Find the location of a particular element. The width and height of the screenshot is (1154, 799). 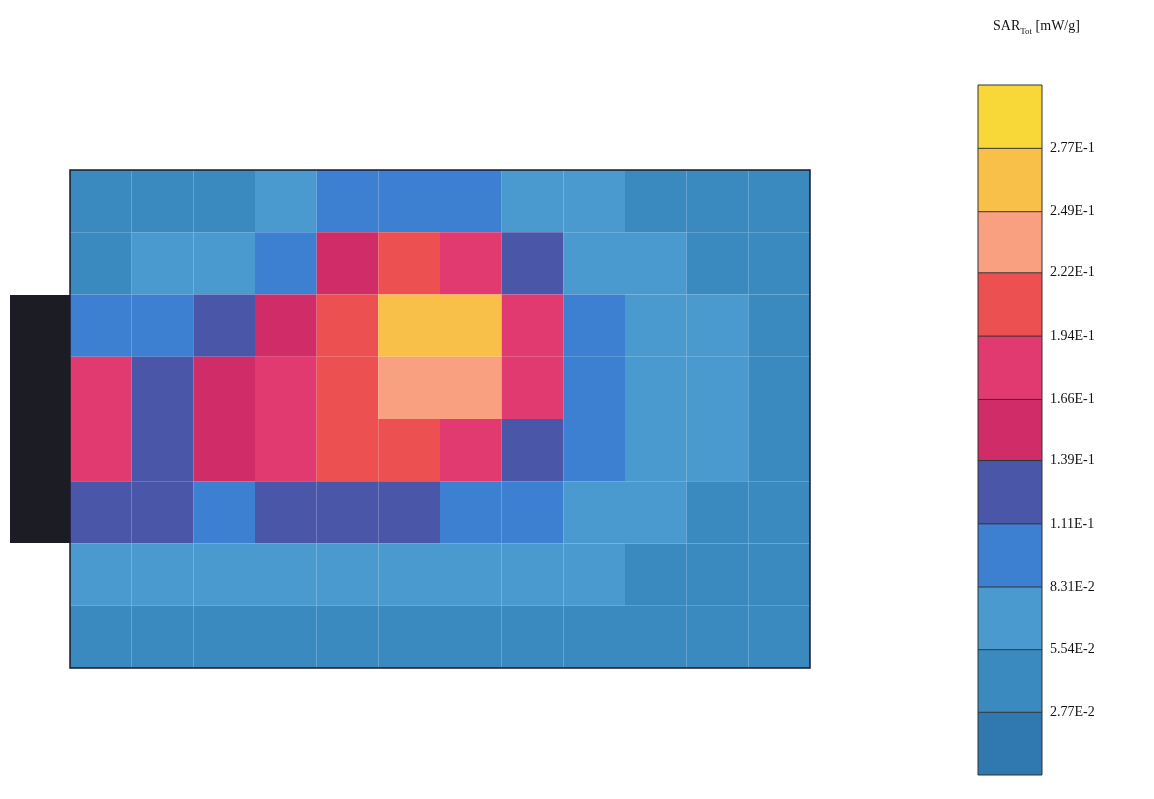

color-bar-label: 1.11E-1 is located at coordinates (1072, 523).